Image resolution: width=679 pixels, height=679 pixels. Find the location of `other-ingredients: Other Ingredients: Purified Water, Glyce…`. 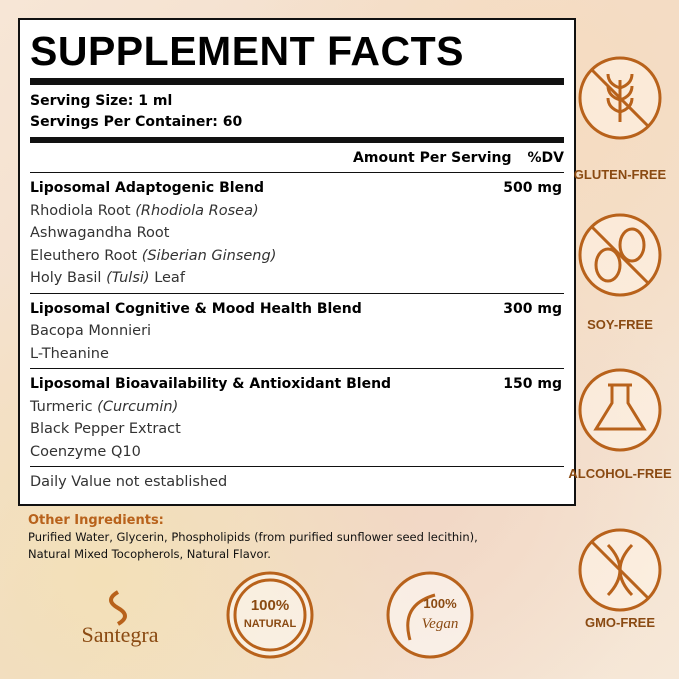

other-ingredients: Other Ingredients: Purified Water, Glyce… is located at coordinates (253, 537).